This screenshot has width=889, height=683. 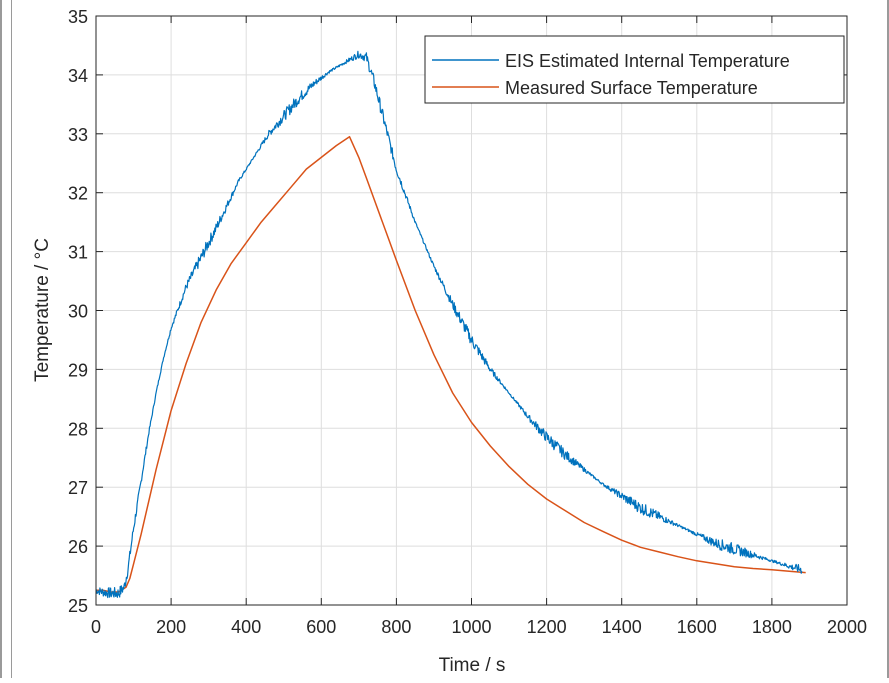 I want to click on x-tick-label: 1000, so click(x=471, y=627).